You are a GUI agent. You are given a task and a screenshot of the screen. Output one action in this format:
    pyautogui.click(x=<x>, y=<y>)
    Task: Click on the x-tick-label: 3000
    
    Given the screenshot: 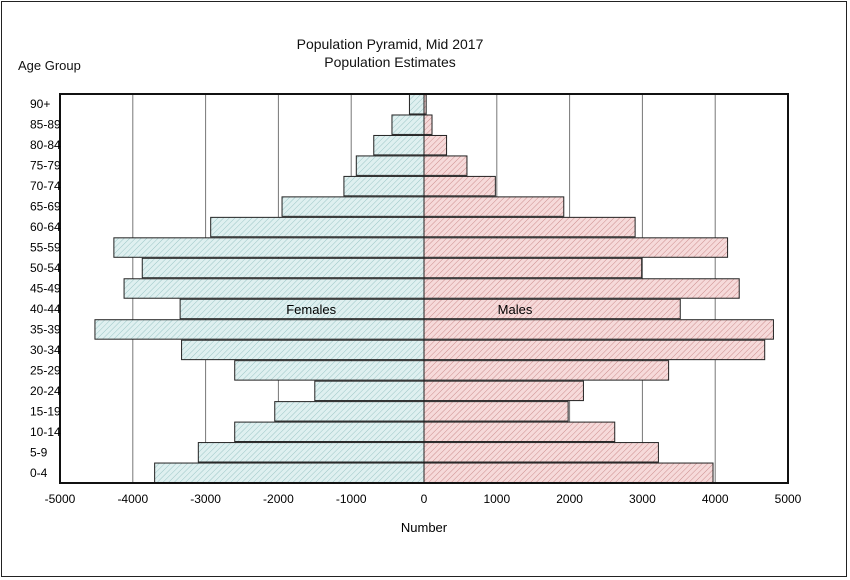 What is the action you would take?
    pyautogui.click(x=642, y=499)
    